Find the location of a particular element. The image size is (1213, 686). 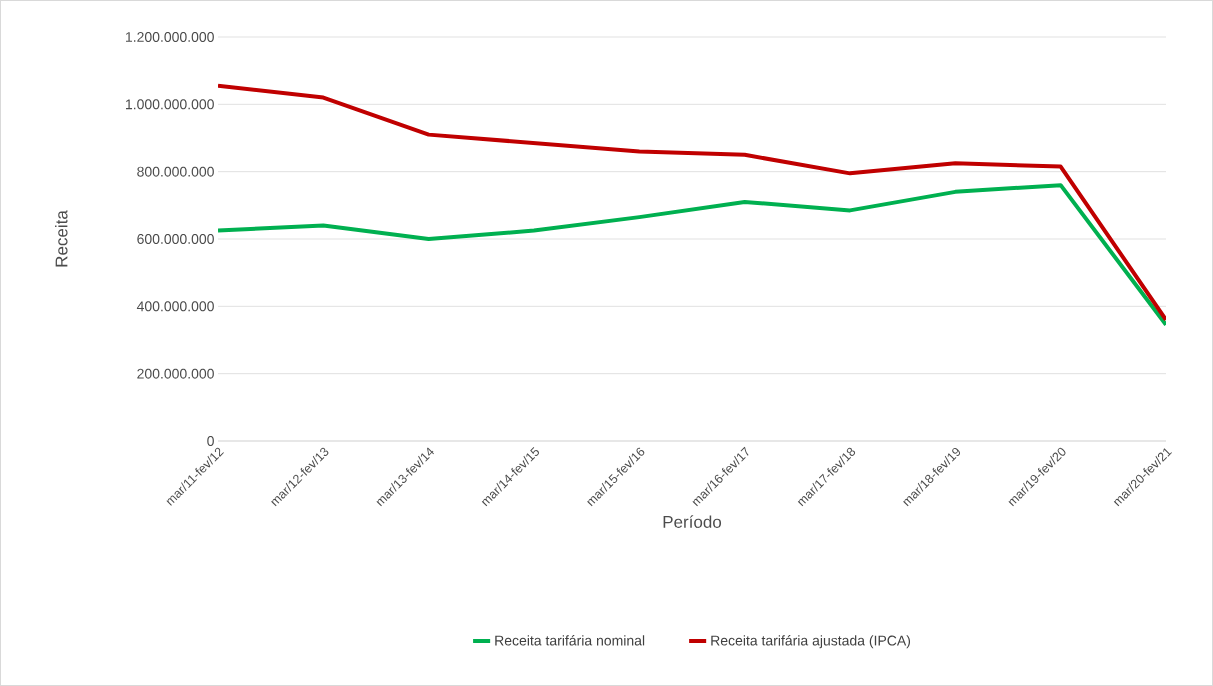

x-axis-title: Período is located at coordinates (692, 521).